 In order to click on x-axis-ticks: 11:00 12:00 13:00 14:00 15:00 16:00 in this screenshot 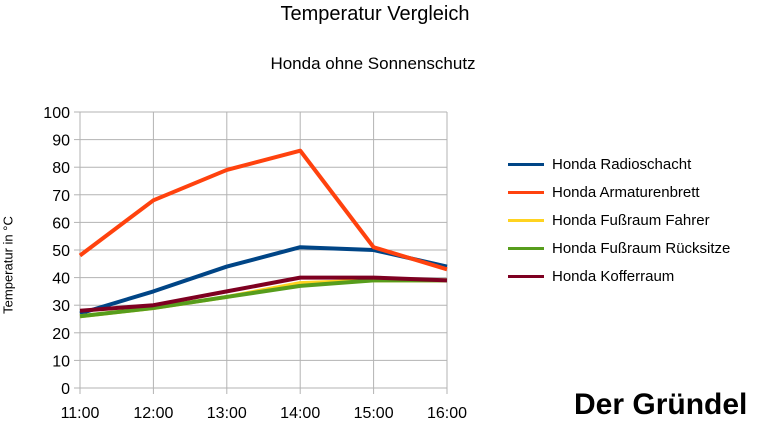, I will do `click(264, 413)`.